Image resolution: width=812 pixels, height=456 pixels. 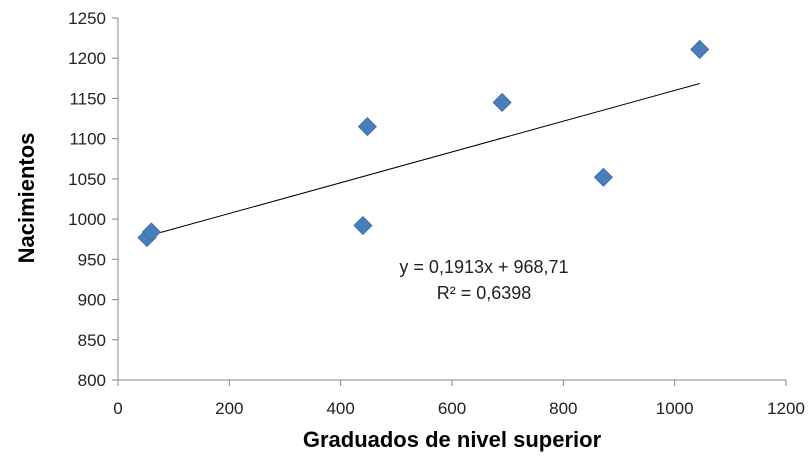 What do you see at coordinates (87, 139) in the screenshot?
I see `y-tick-label: 1100` at bounding box center [87, 139].